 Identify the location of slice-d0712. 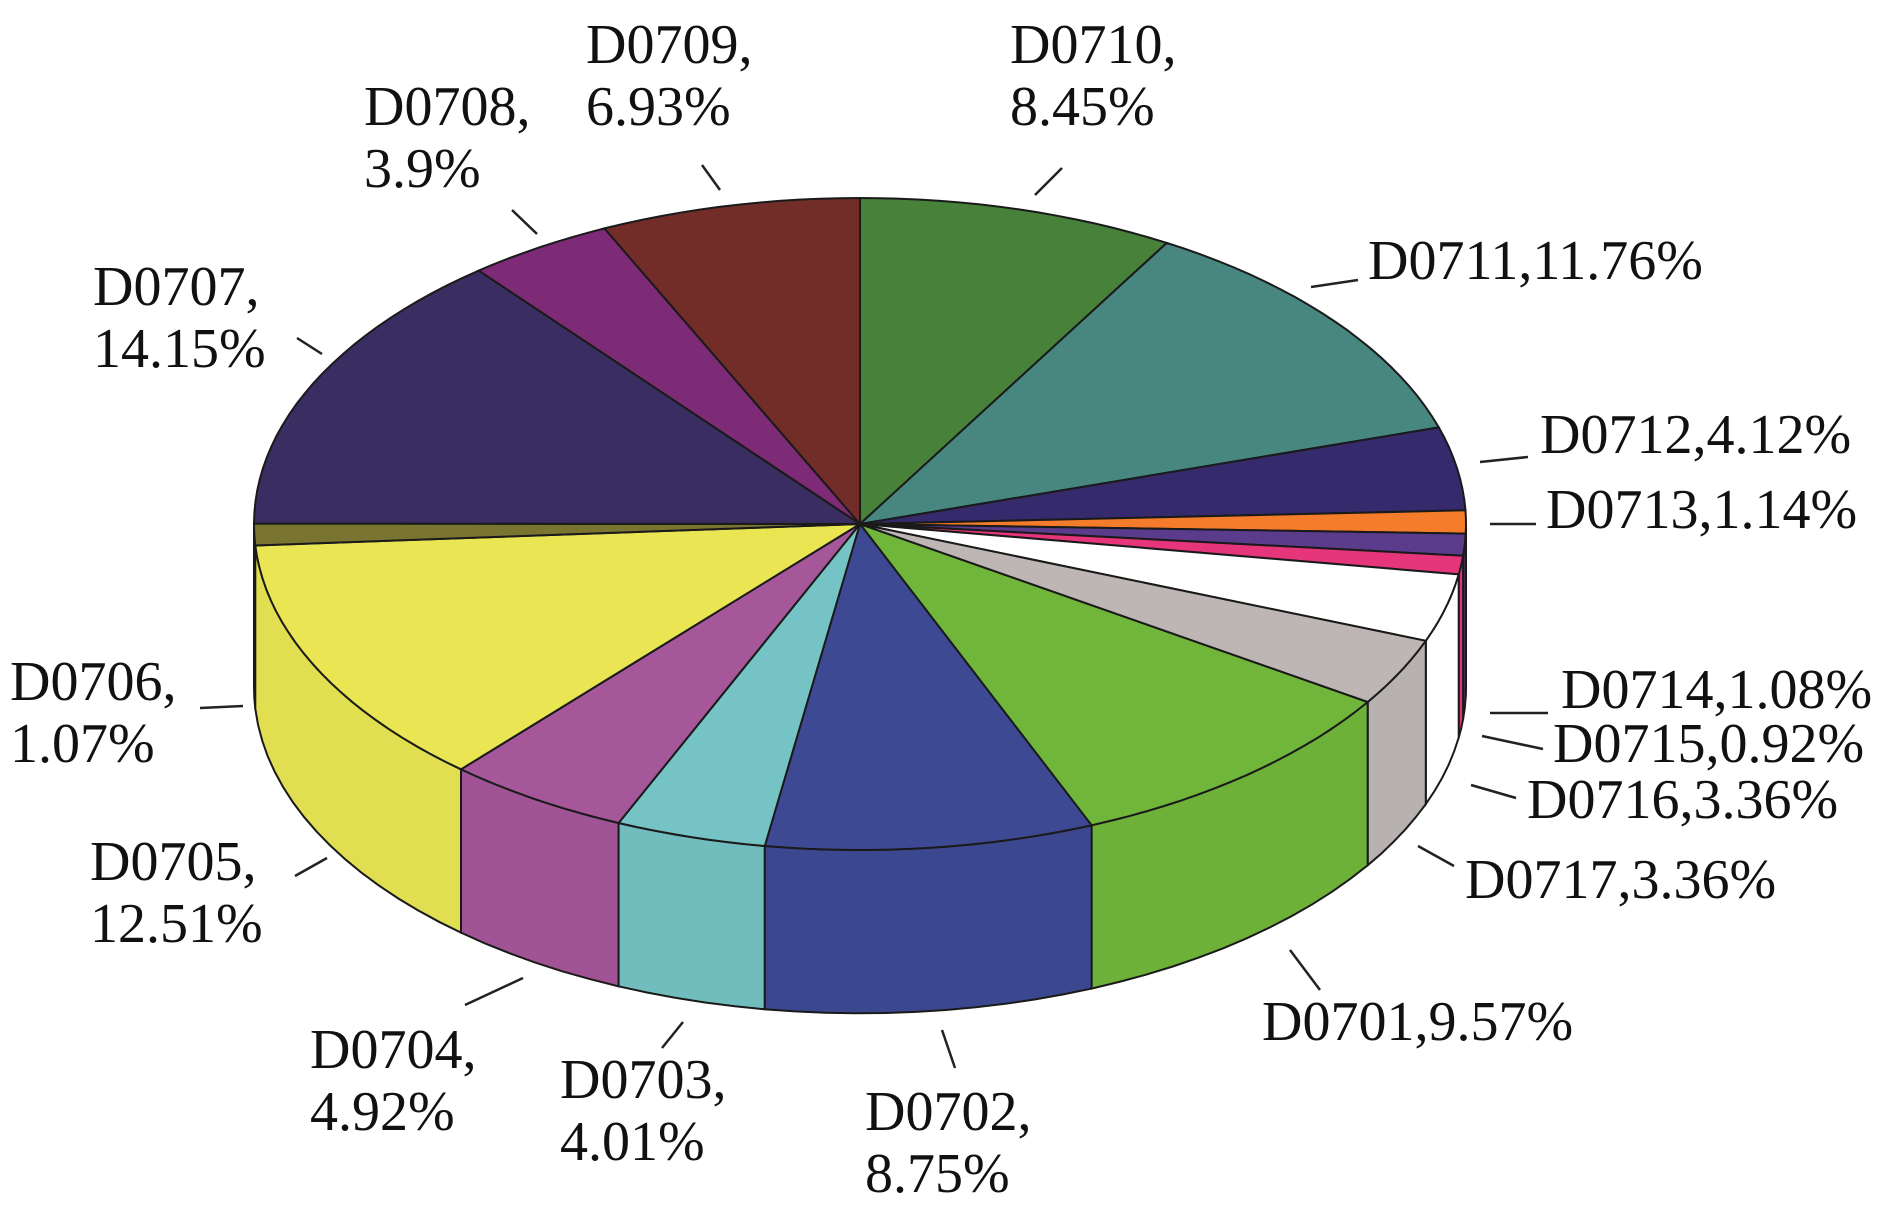
(1163, 475).